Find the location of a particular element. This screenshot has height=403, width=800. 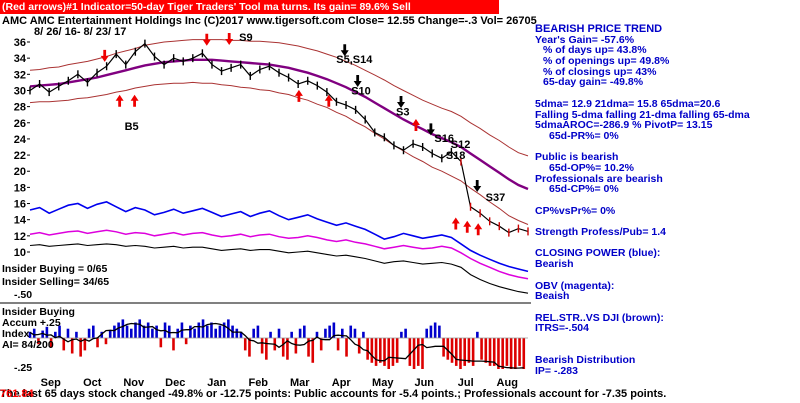

svg-text: 18 is located at coordinates (20, 188).